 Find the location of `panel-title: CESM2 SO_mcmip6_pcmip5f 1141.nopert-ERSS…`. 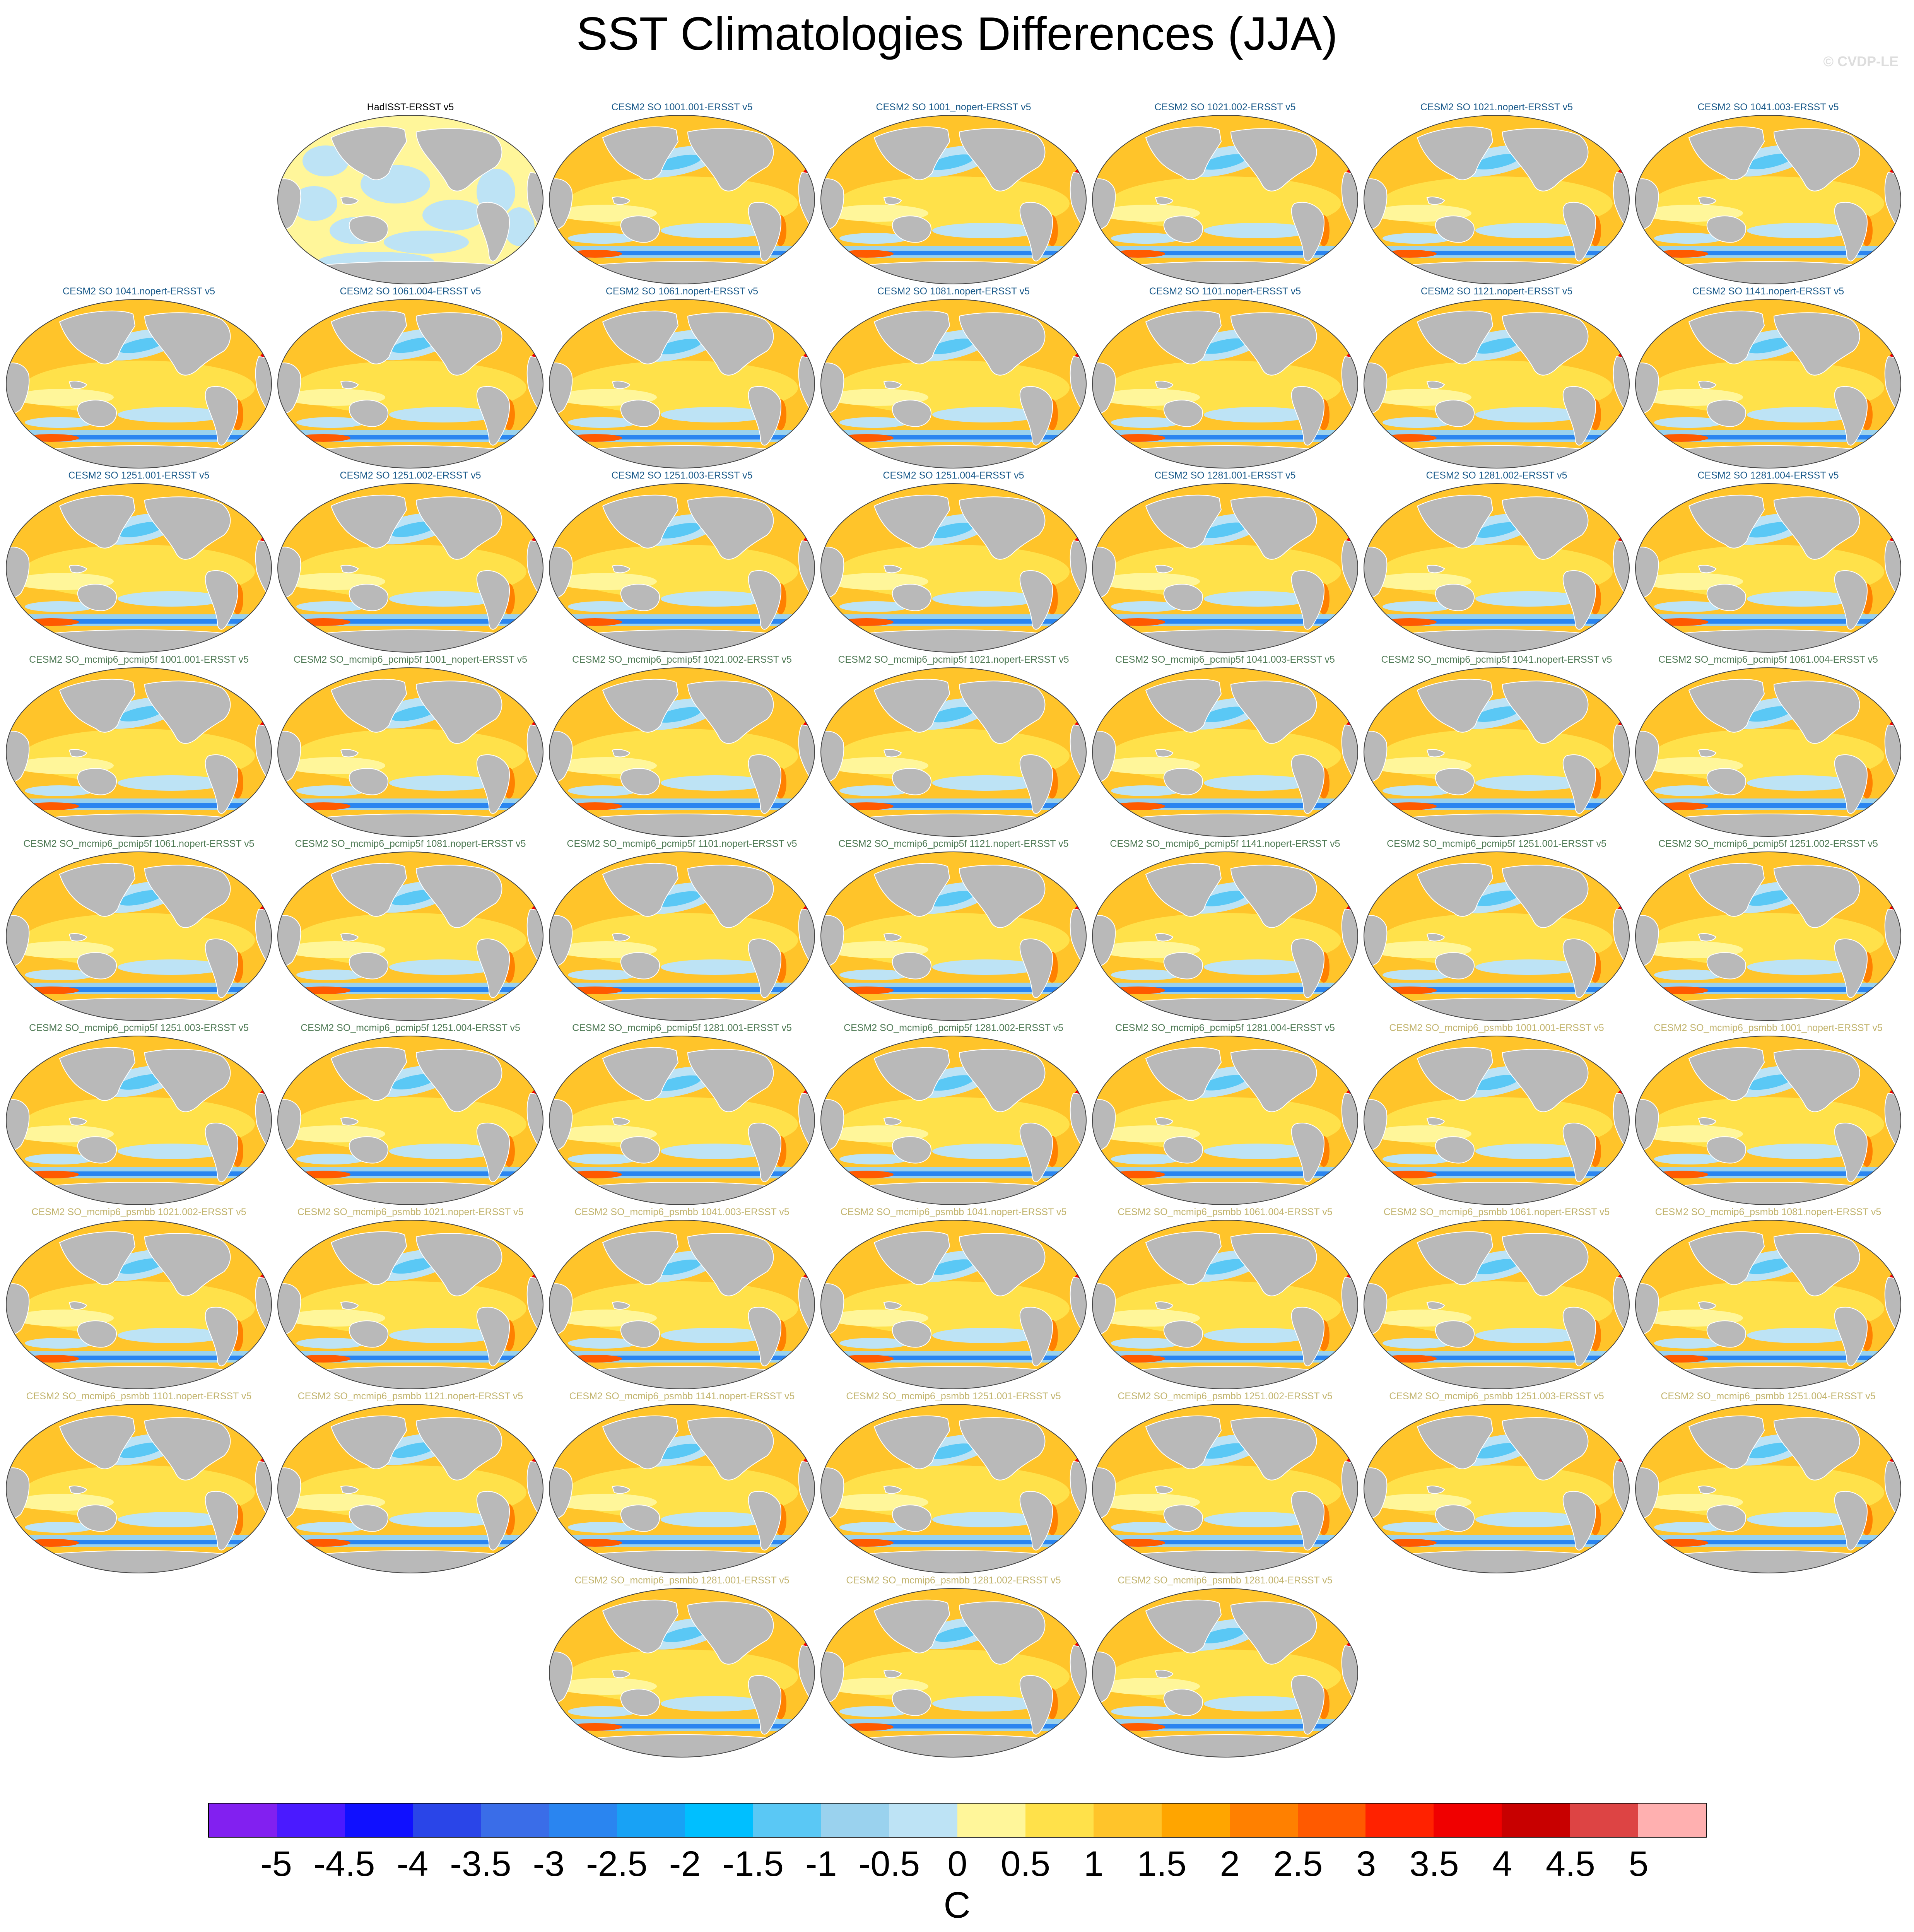

panel-title: CESM2 SO_mcmip6_pcmip5f 1141.nopert-ERSS… is located at coordinates (1225, 844).